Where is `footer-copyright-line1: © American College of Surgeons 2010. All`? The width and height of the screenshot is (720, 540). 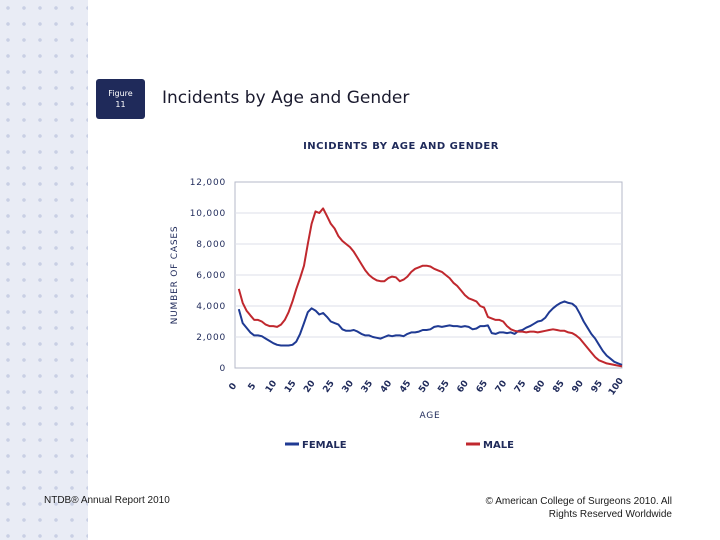
footer-copyright-line1: © American College of Surgeons 2010. All is located at coordinates (578, 501).